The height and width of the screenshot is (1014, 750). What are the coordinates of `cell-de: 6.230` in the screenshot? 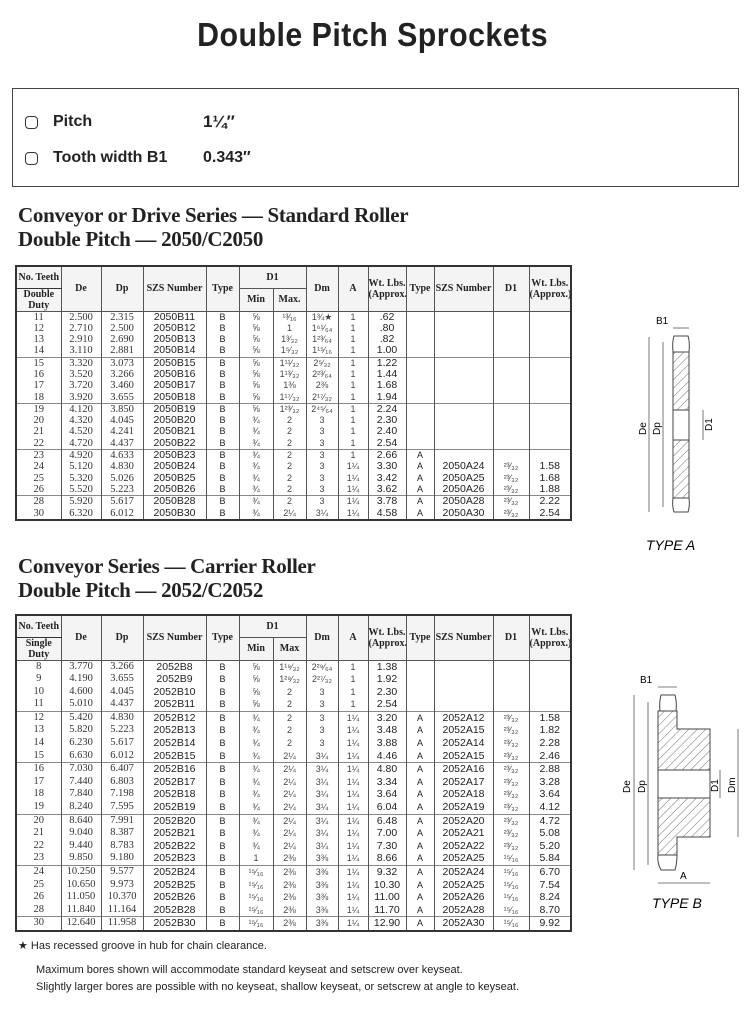 It's located at (80, 743).